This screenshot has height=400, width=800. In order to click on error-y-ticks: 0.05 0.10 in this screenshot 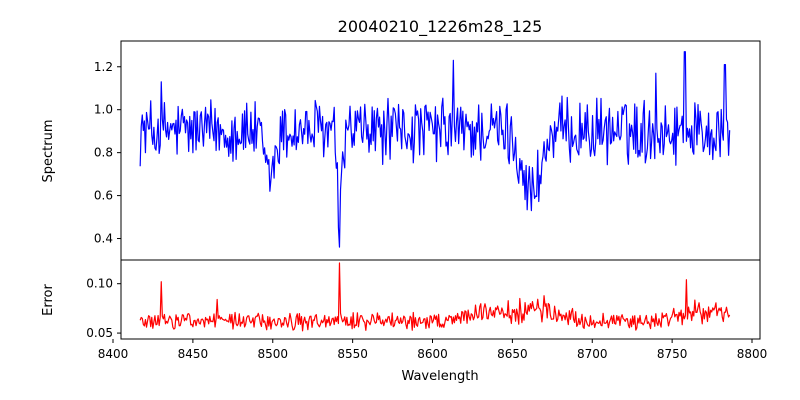, I will do `click(103, 308)`.